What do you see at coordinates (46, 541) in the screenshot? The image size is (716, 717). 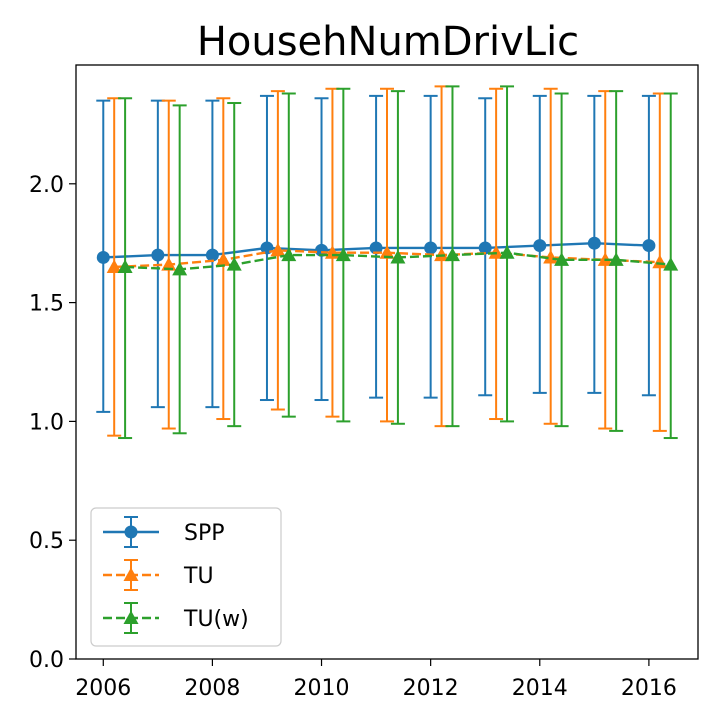 I see `y-tick-label: 0.5` at bounding box center [46, 541].